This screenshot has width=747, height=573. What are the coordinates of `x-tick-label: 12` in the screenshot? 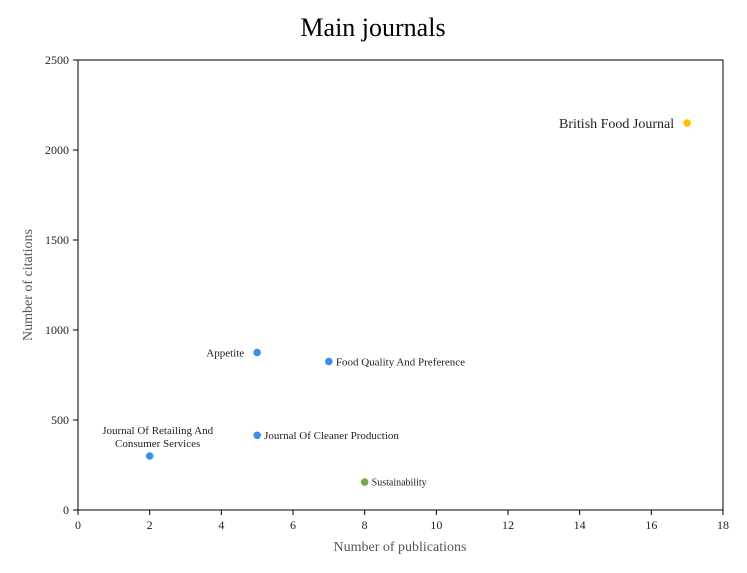 It's located at (508, 525).